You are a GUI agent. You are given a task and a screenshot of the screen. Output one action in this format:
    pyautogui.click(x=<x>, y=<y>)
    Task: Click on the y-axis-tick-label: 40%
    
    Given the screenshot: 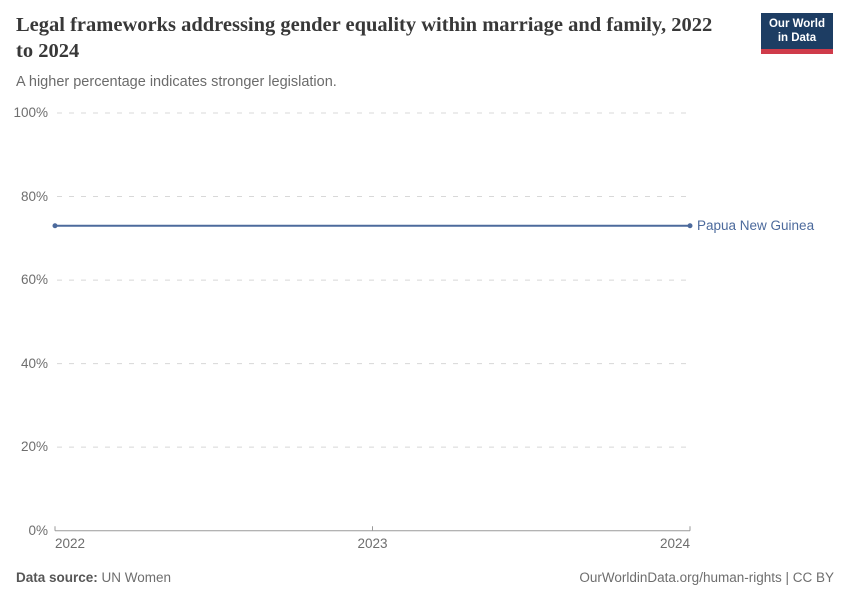 What is the action you would take?
    pyautogui.click(x=34, y=363)
    